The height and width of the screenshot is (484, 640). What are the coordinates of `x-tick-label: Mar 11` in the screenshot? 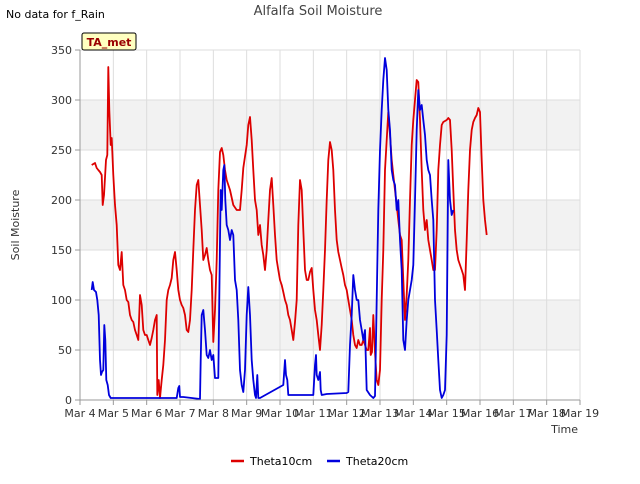 It's located at (313, 413).